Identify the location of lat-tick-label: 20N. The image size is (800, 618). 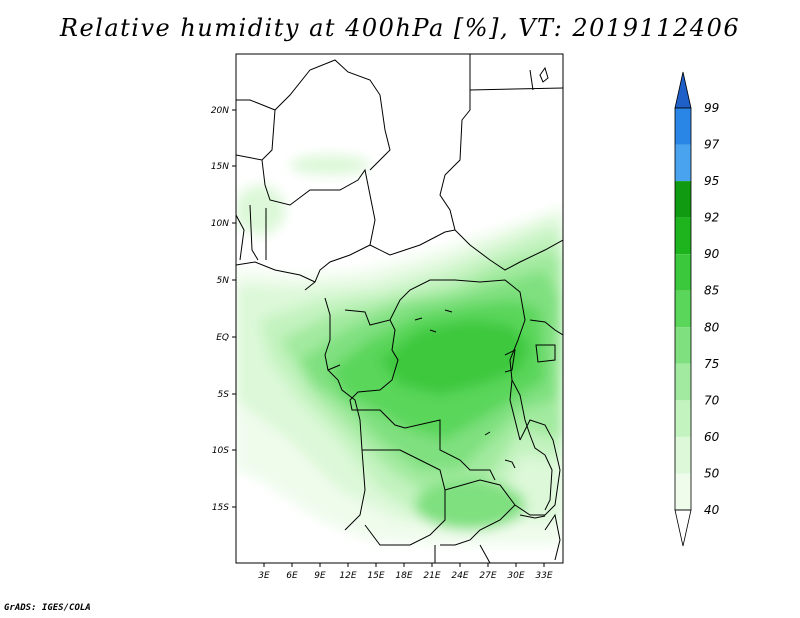
(220, 111).